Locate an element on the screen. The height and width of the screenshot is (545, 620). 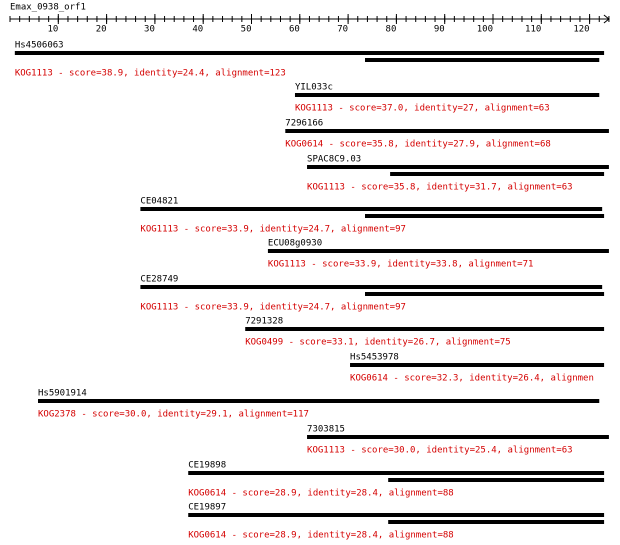
ruler-arrow is located at coordinates (606, 19).